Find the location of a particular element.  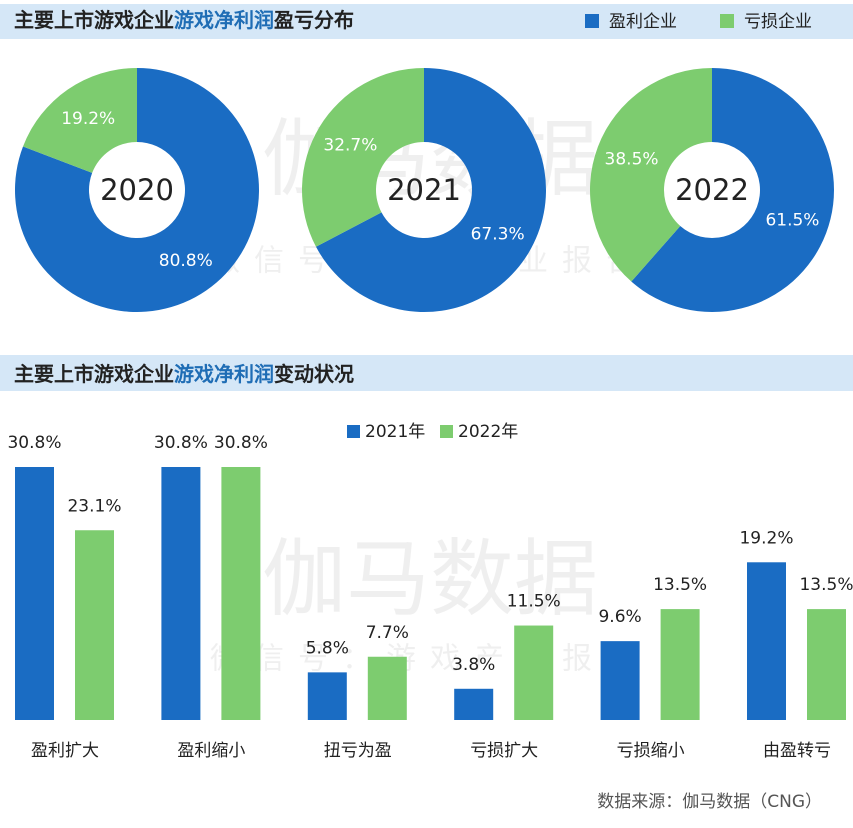

donut-center-label: 2020 is located at coordinates (137, 190).